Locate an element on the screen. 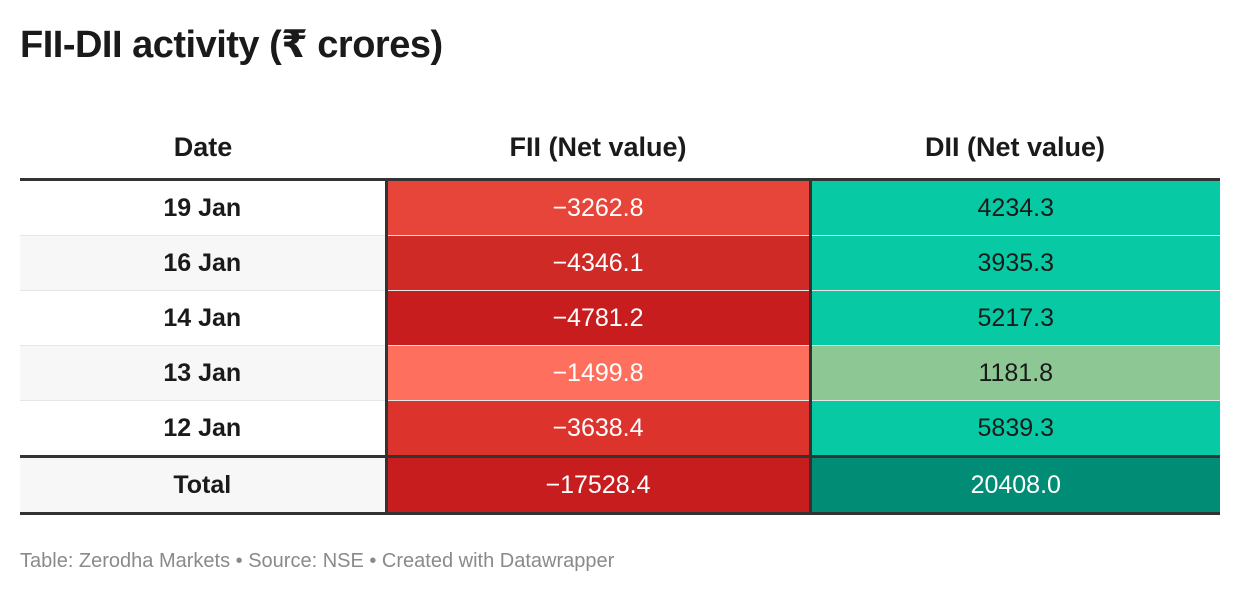 The height and width of the screenshot is (596, 1240). table-row: 13 Jan −1499.8 1181.8 is located at coordinates (620, 373).